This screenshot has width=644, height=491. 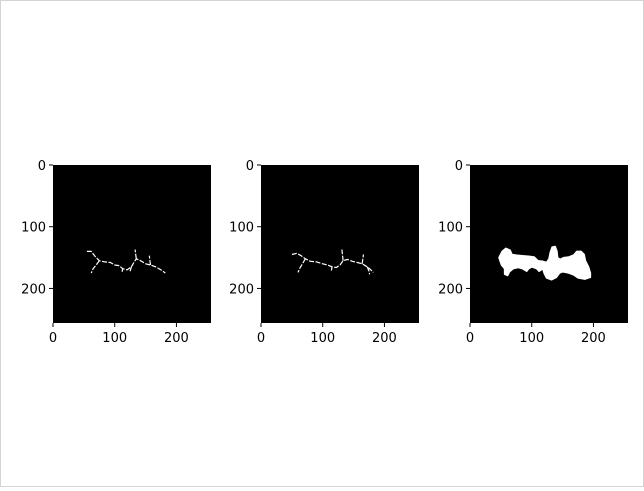 I want to click on panel-left: 0 100 200 0 100 200, so click(x=116, y=252).